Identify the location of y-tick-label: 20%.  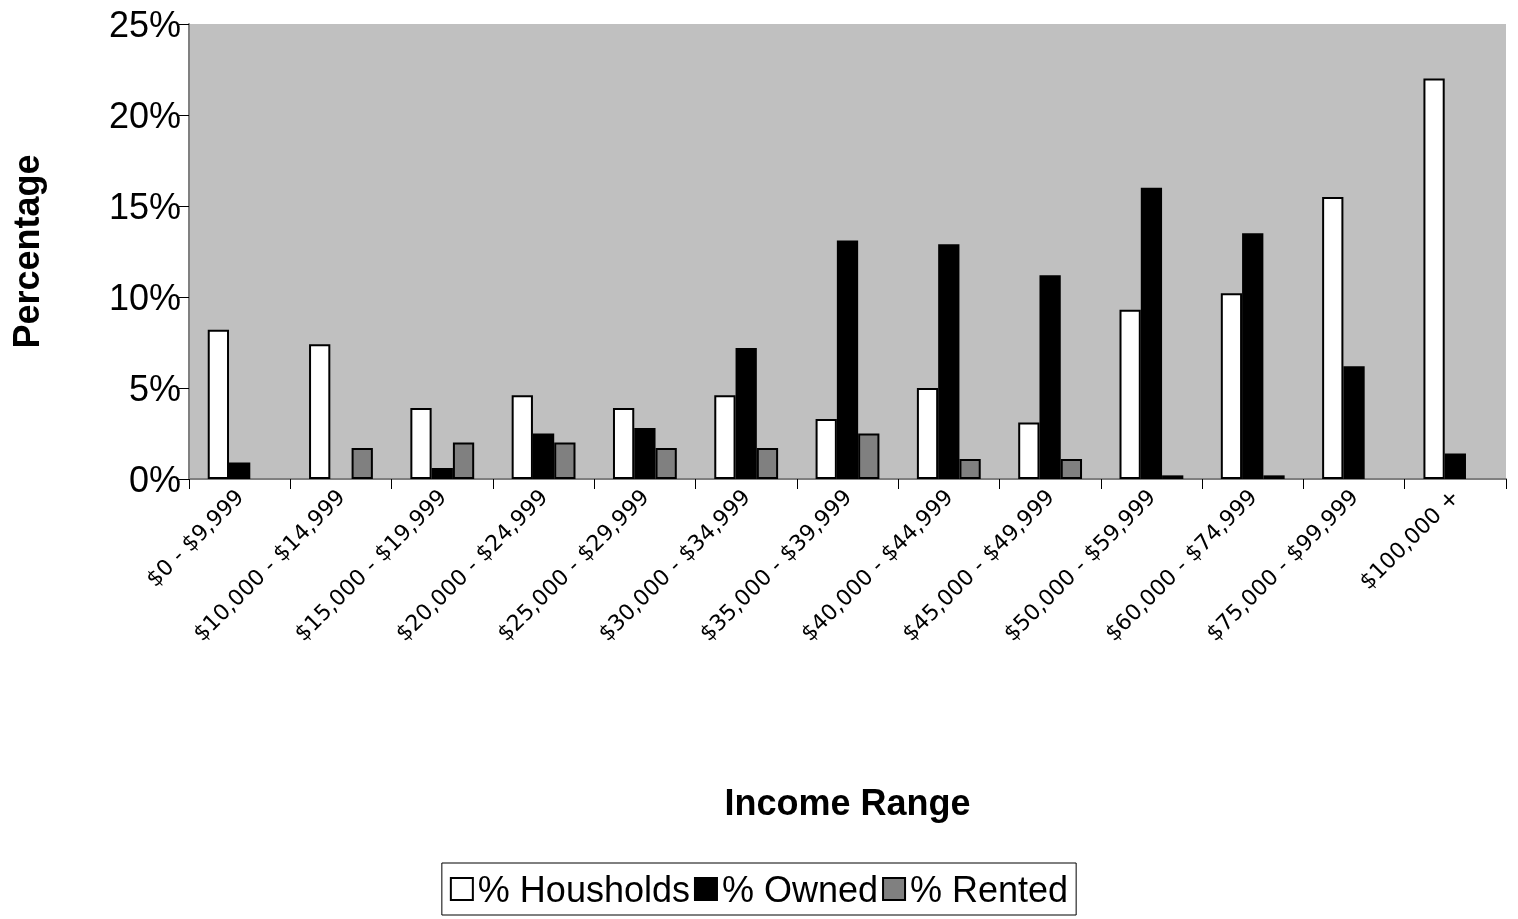
(144, 115).